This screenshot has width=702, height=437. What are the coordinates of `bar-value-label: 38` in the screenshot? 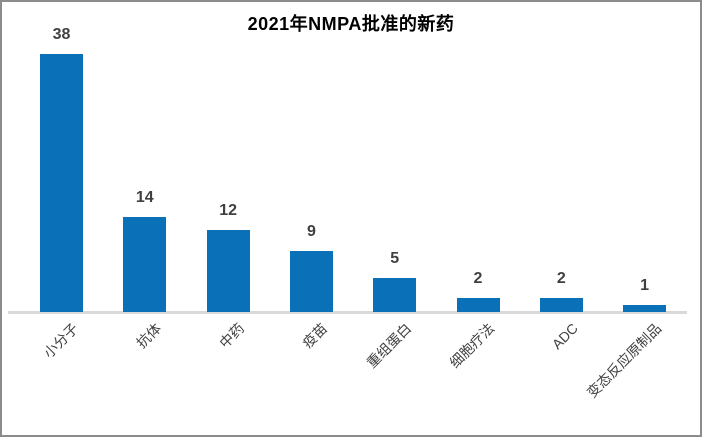 It's located at (61, 34).